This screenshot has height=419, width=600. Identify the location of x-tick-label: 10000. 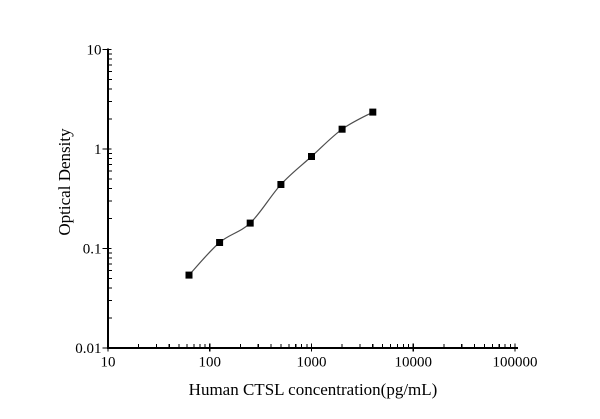
(414, 363).